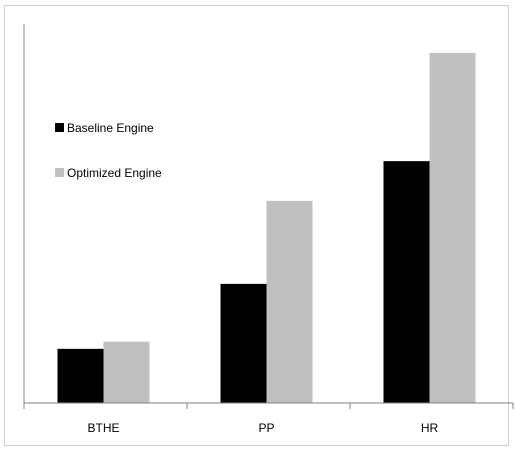  I want to click on bar-optimized-engine-bthe, so click(126, 372).